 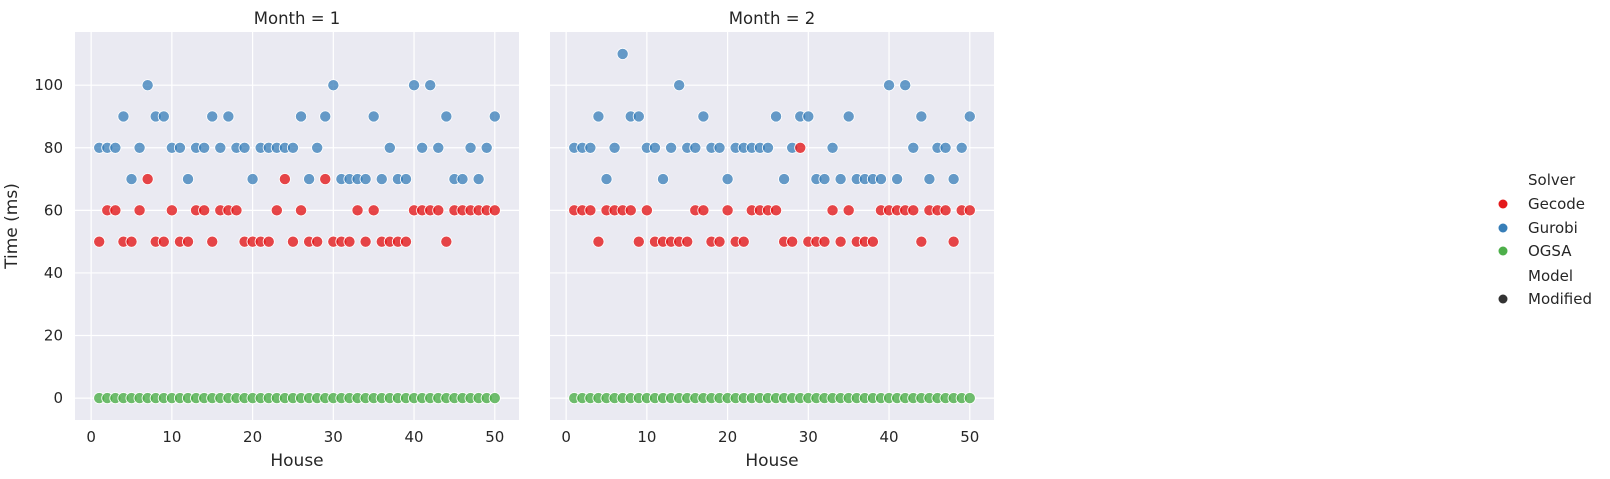 I want to click on legend-marker-gurobi, so click(x=1503, y=228).